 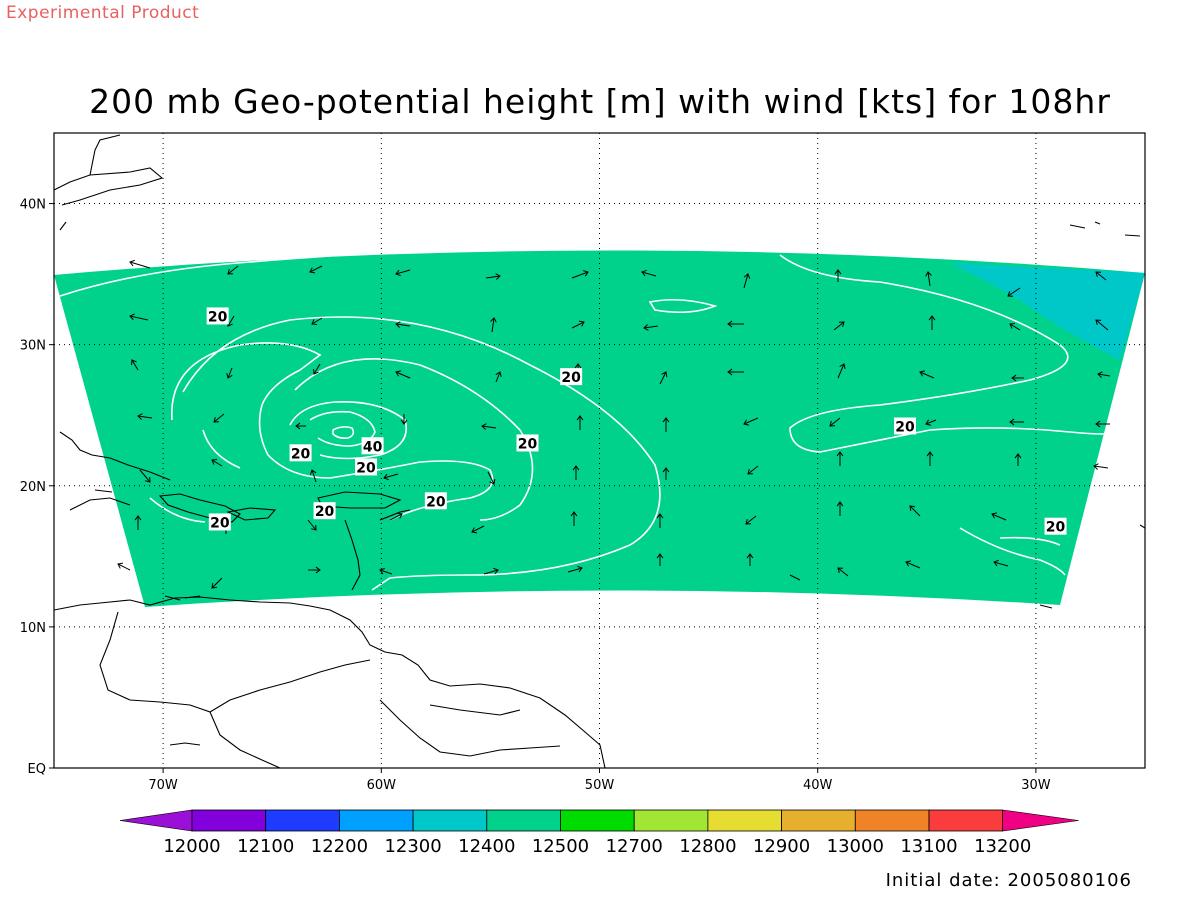 What do you see at coordinates (33, 487) in the screenshot?
I see `lat-tick-label: 20N` at bounding box center [33, 487].